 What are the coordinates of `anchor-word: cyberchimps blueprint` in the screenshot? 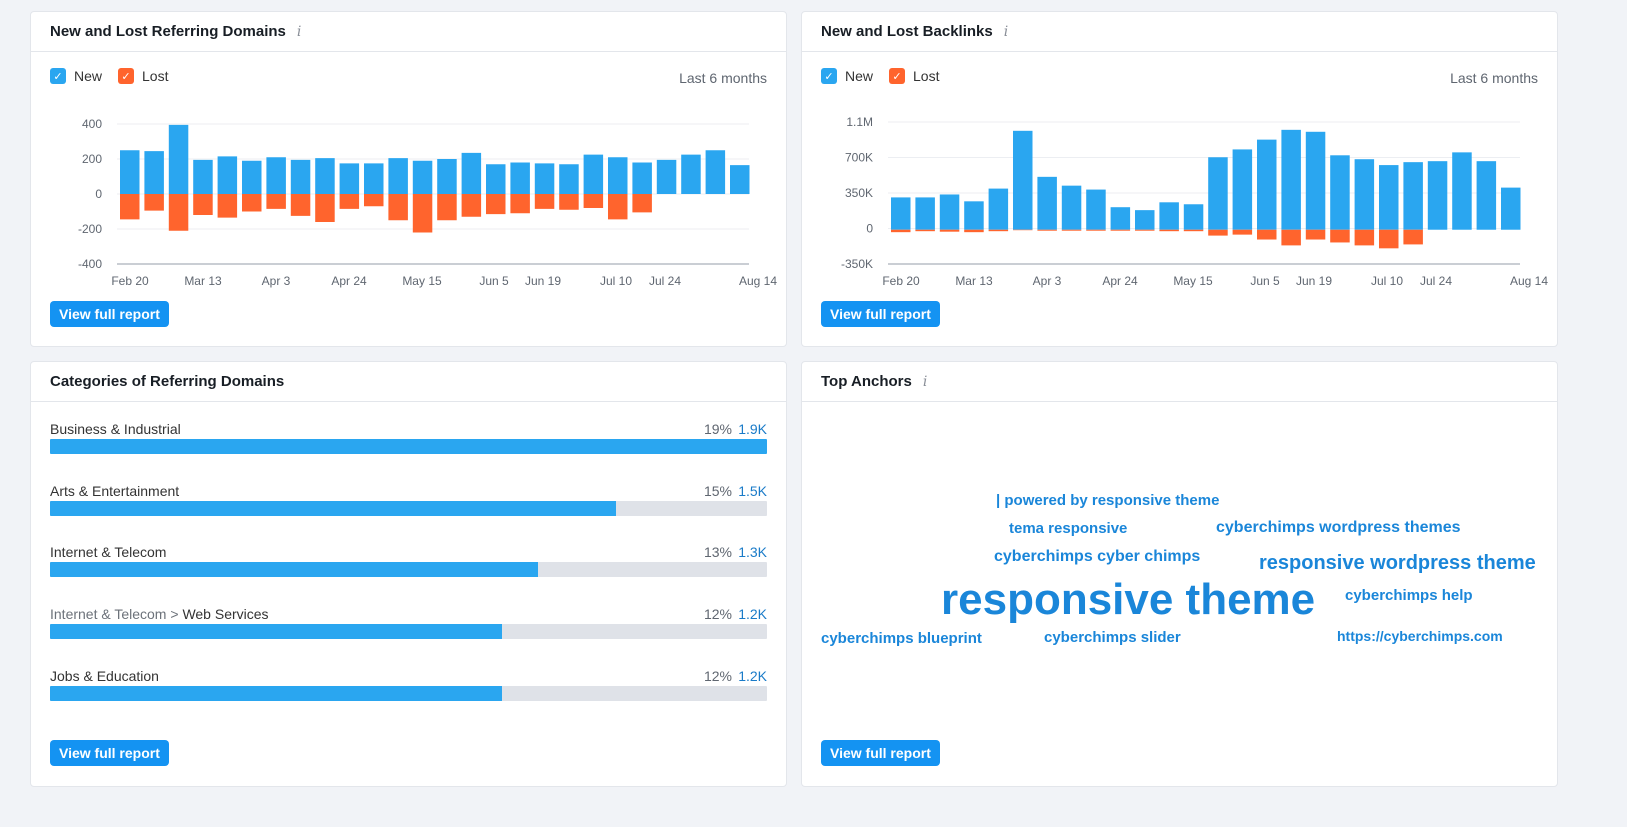 It's located at (901, 638).